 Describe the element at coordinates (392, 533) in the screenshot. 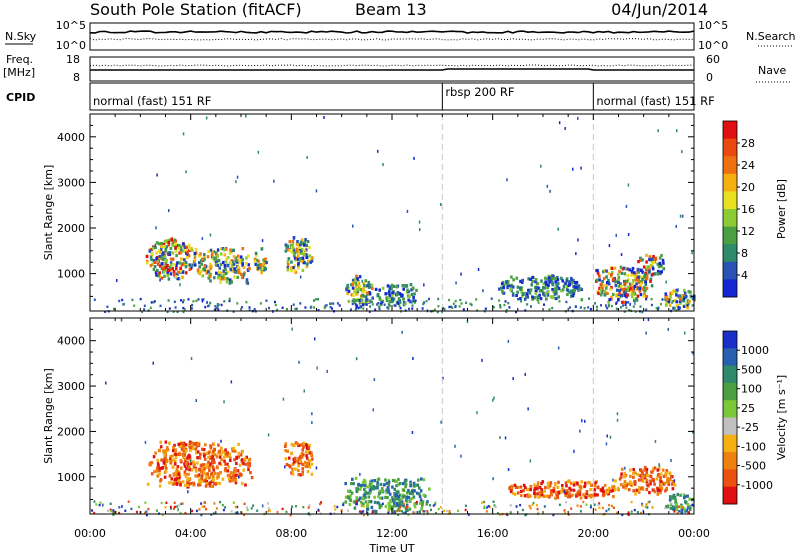

I see `time-axis: 00:00 04:00 08:00 12:00 16:00 20:00 00:00` at that location.